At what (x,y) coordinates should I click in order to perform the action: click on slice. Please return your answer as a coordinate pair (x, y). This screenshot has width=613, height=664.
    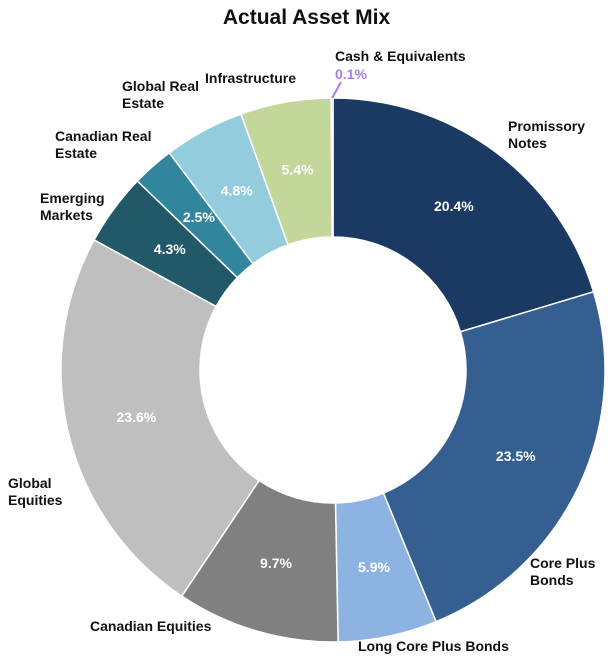
    Looking at the image, I should click on (332, 167).